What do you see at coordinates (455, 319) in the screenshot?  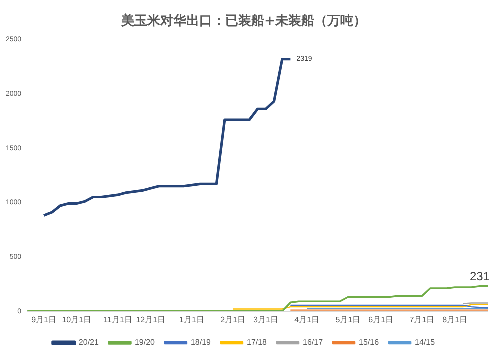 I see `x-tick-label: 8月1日` at bounding box center [455, 319].